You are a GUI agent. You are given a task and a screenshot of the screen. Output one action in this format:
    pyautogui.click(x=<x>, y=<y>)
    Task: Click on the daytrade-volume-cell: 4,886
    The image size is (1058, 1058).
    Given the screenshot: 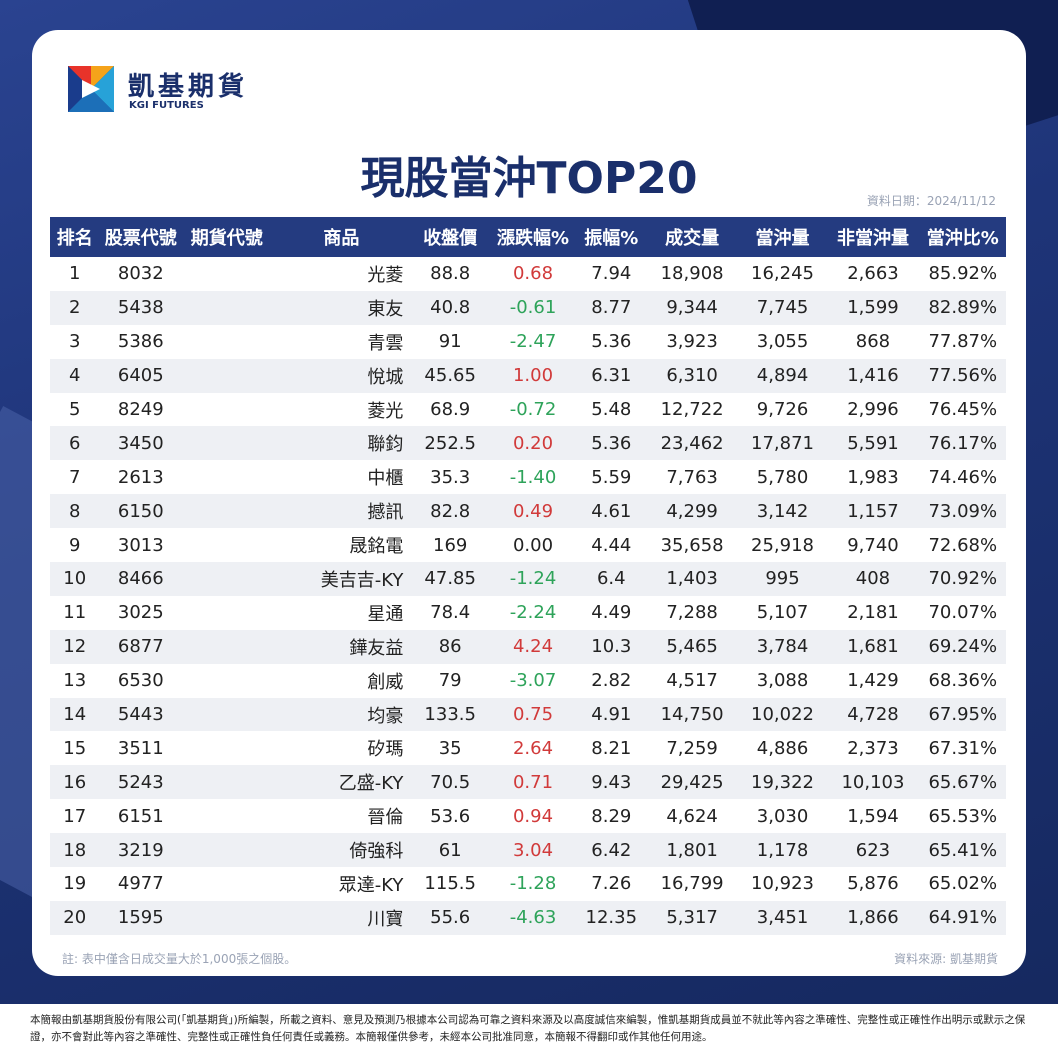 What is the action you would take?
    pyautogui.click(x=782, y=748)
    